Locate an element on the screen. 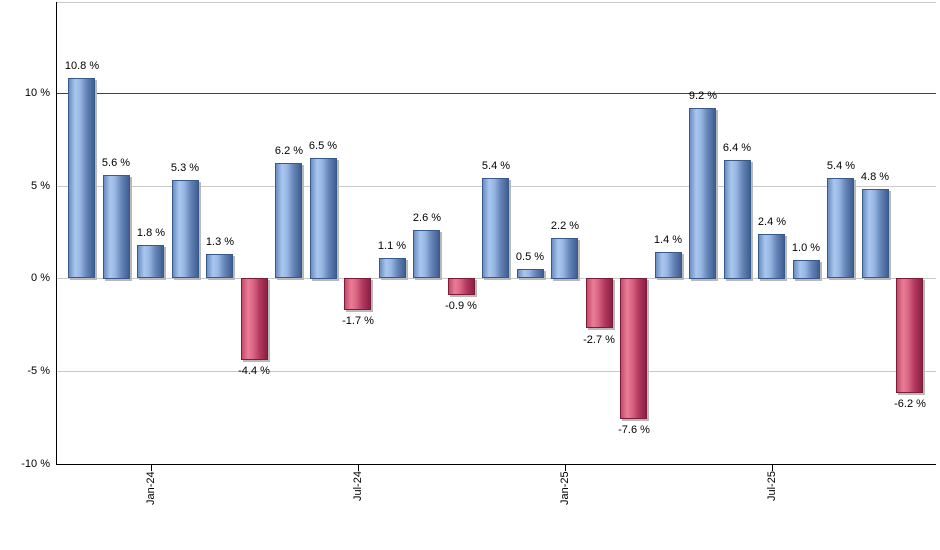  bar-value-label: 1.4 % is located at coordinates (668, 240).